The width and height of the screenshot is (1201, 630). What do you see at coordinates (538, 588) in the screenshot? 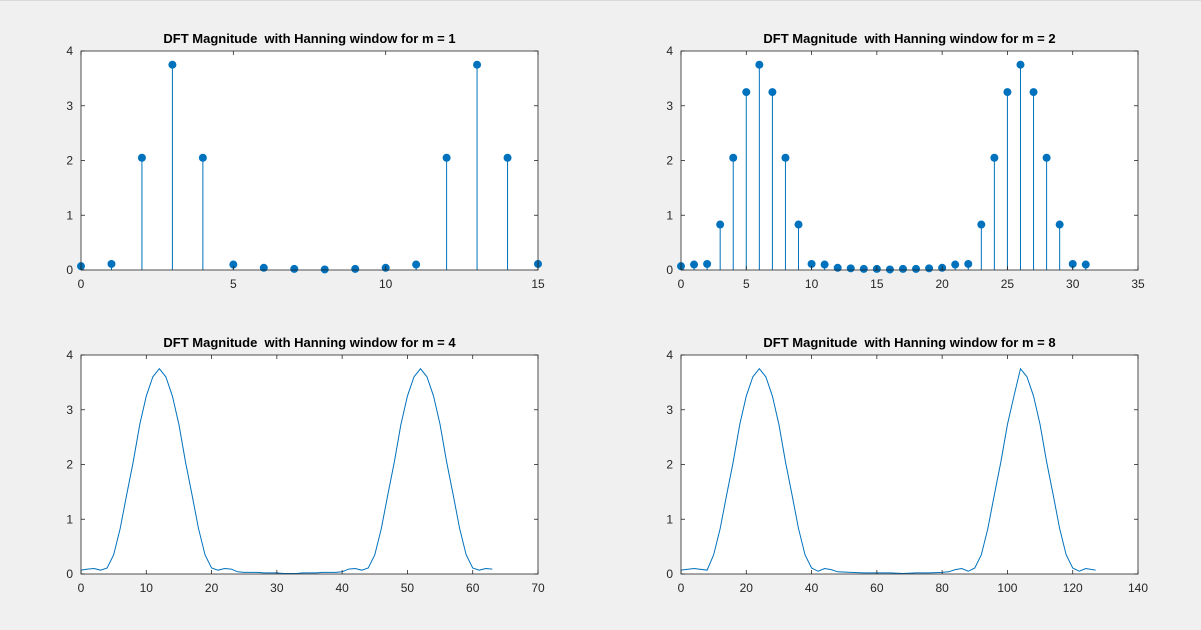
I see `x-tick-label: 70` at bounding box center [538, 588].